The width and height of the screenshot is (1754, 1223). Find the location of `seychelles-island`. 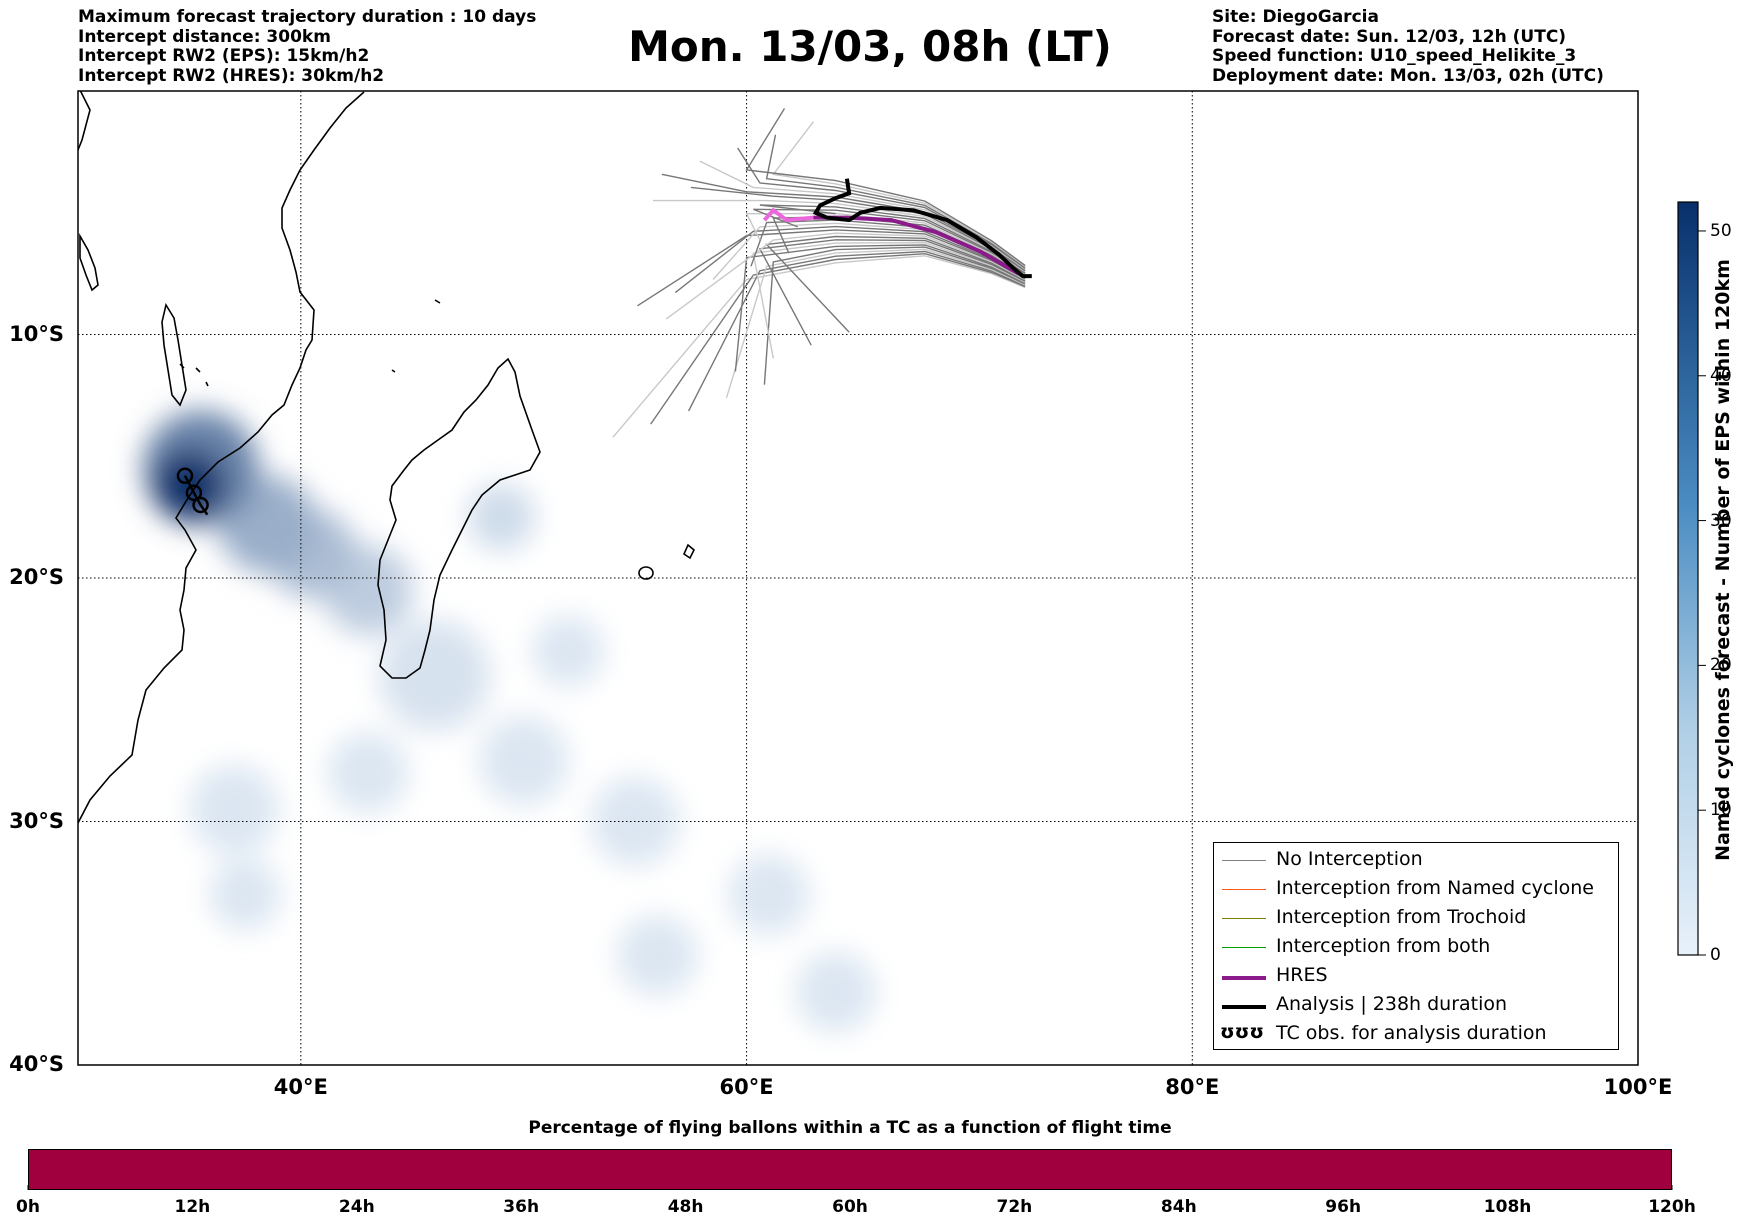

seychelles-island is located at coordinates (416, 336).